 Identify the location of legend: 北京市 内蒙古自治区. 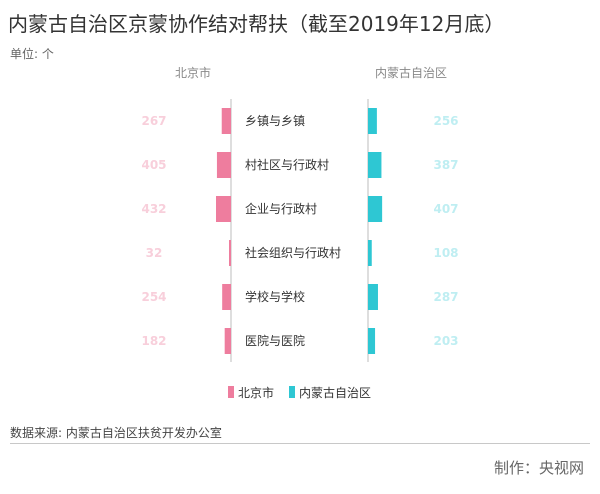
(299, 392).